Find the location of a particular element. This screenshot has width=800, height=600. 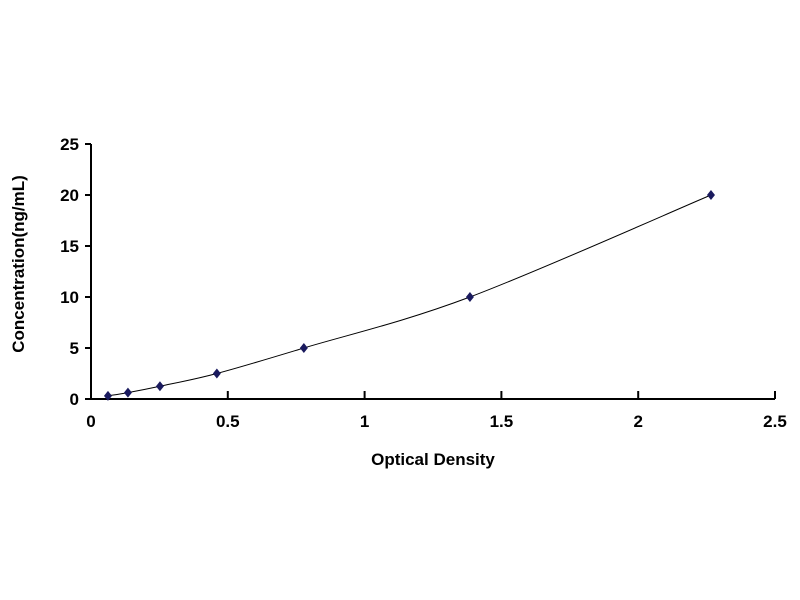

x-tick-label: 2.5 is located at coordinates (775, 421).